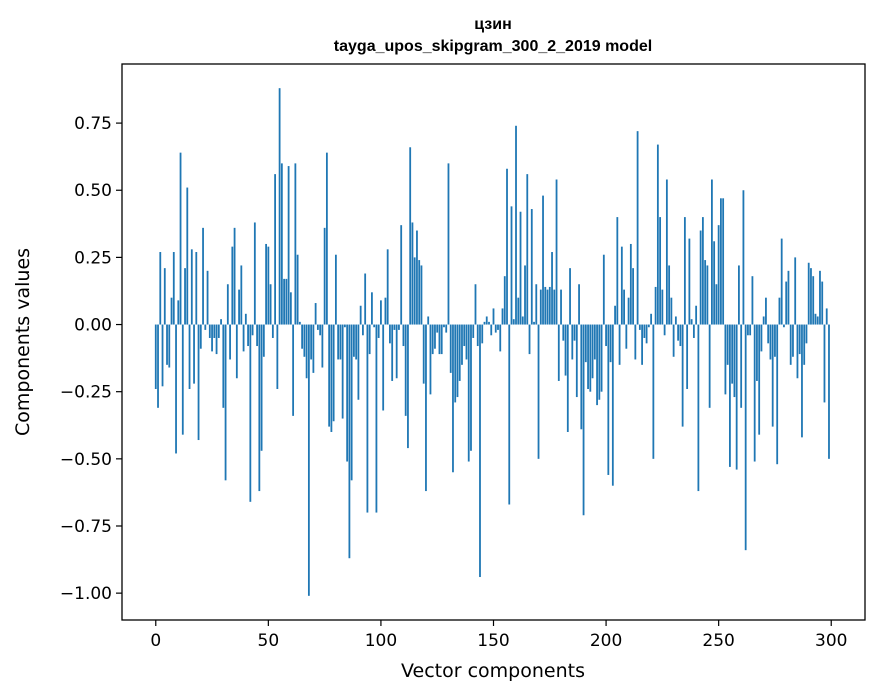 The image size is (880, 696). What do you see at coordinates (155, 641) in the screenshot?
I see `x-tick-label: 0` at bounding box center [155, 641].